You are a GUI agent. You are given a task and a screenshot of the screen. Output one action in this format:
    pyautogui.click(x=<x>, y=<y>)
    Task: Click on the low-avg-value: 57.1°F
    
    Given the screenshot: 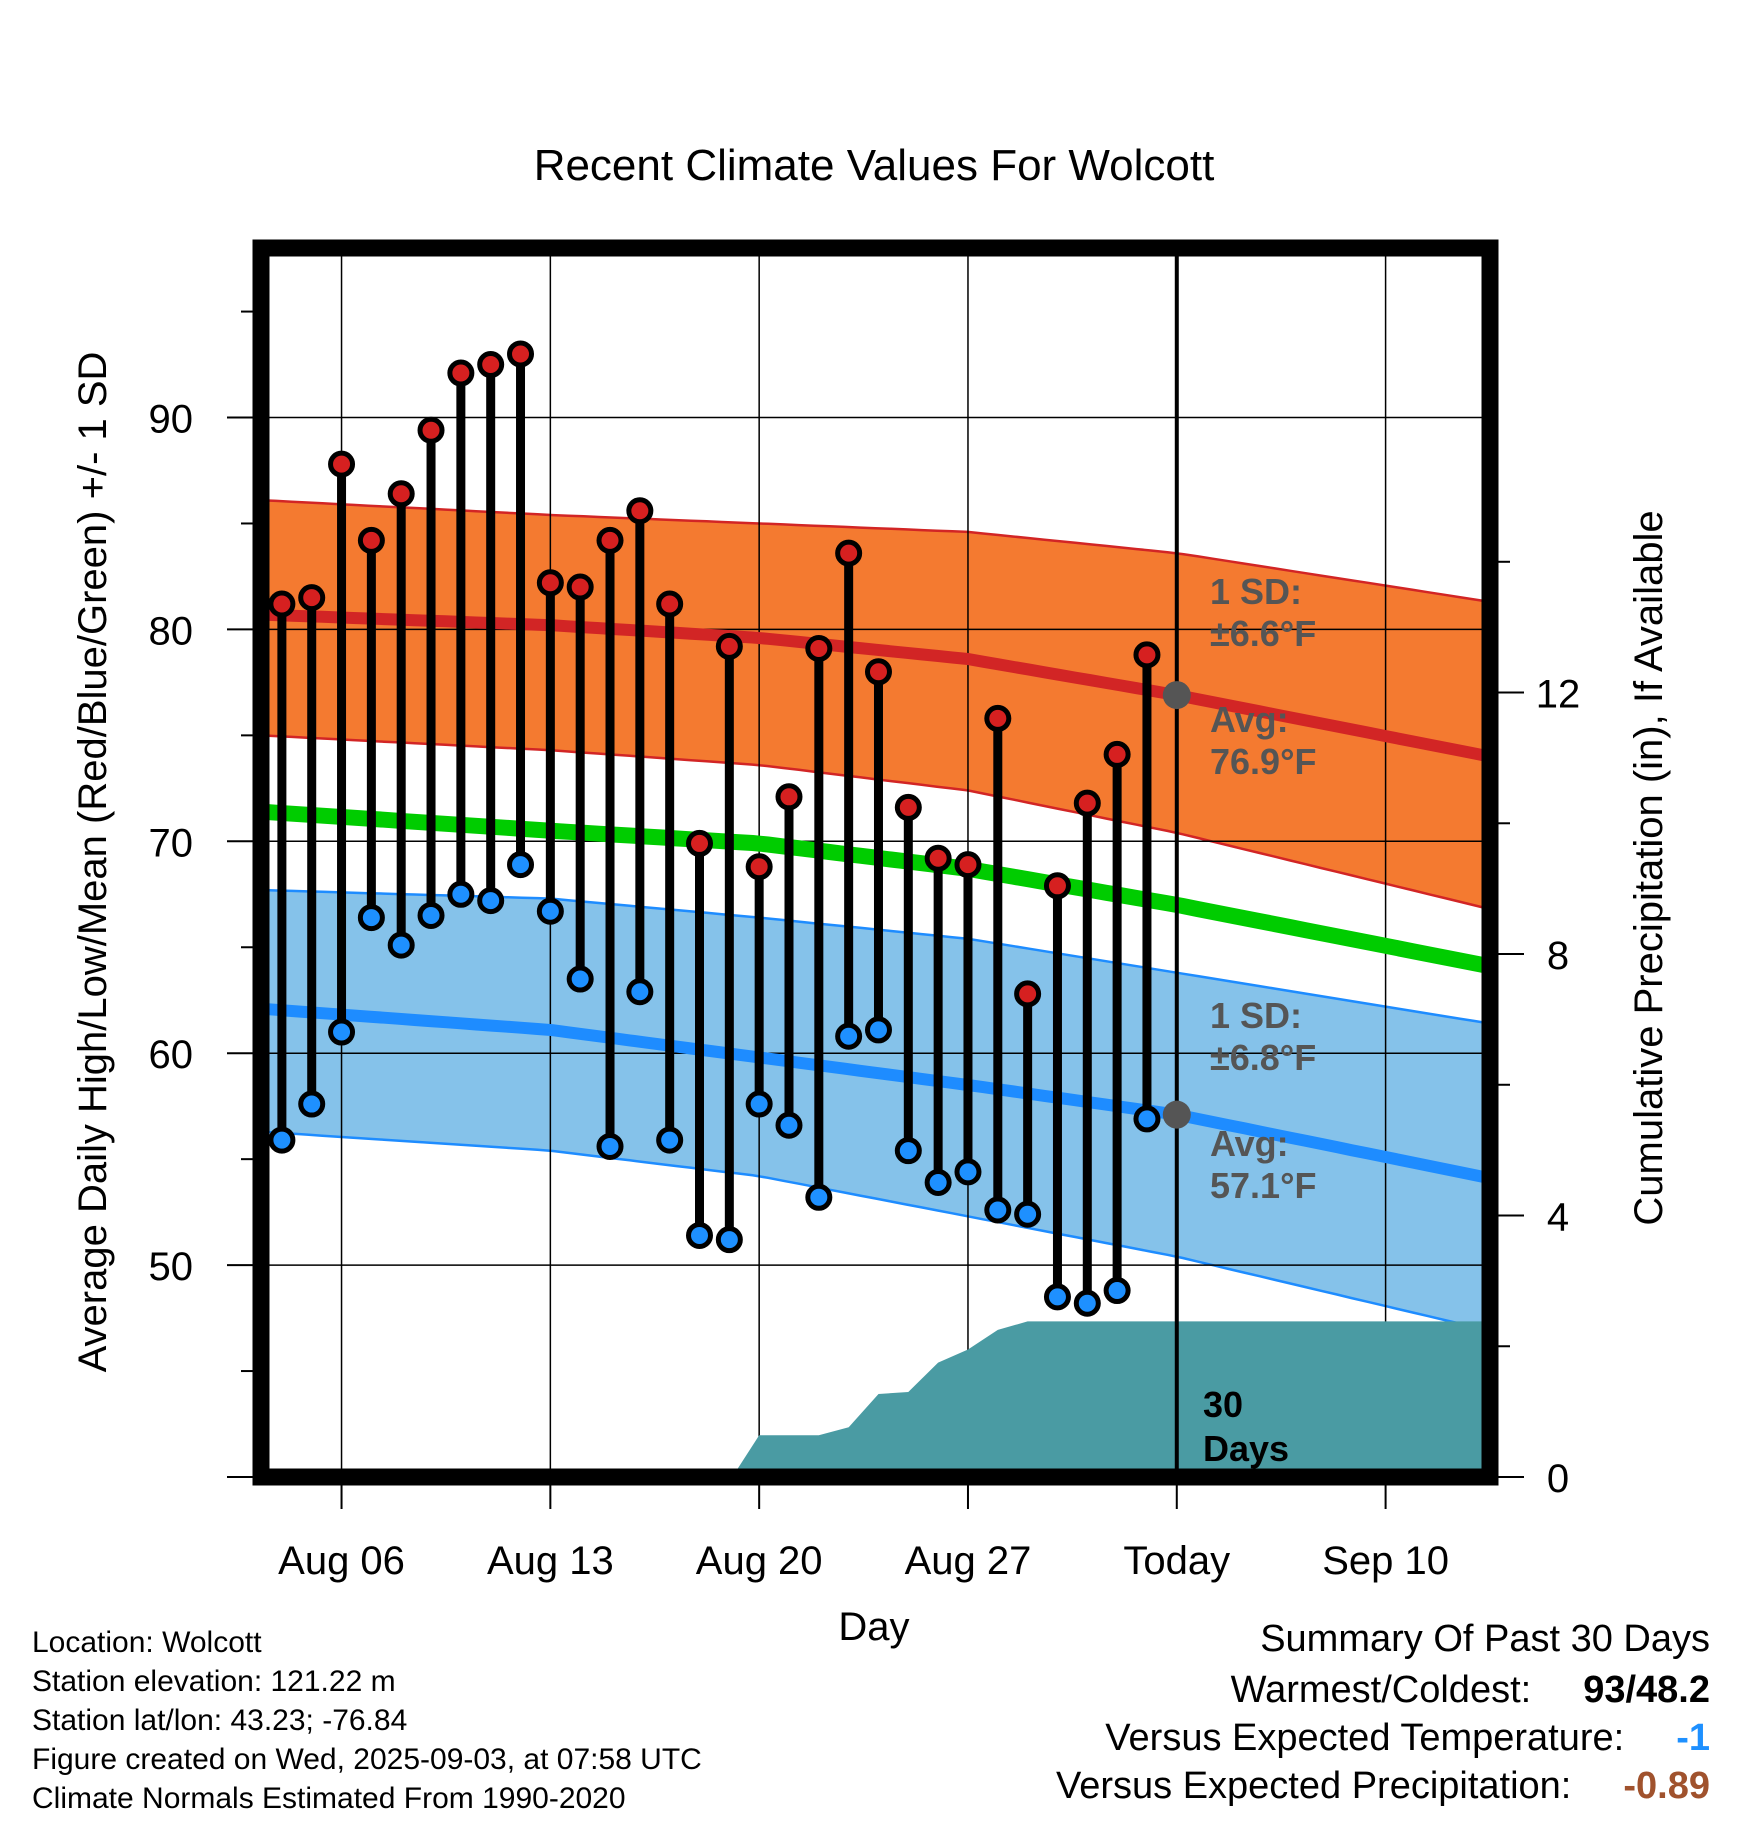 What is the action you would take?
    pyautogui.click(x=1263, y=1185)
    